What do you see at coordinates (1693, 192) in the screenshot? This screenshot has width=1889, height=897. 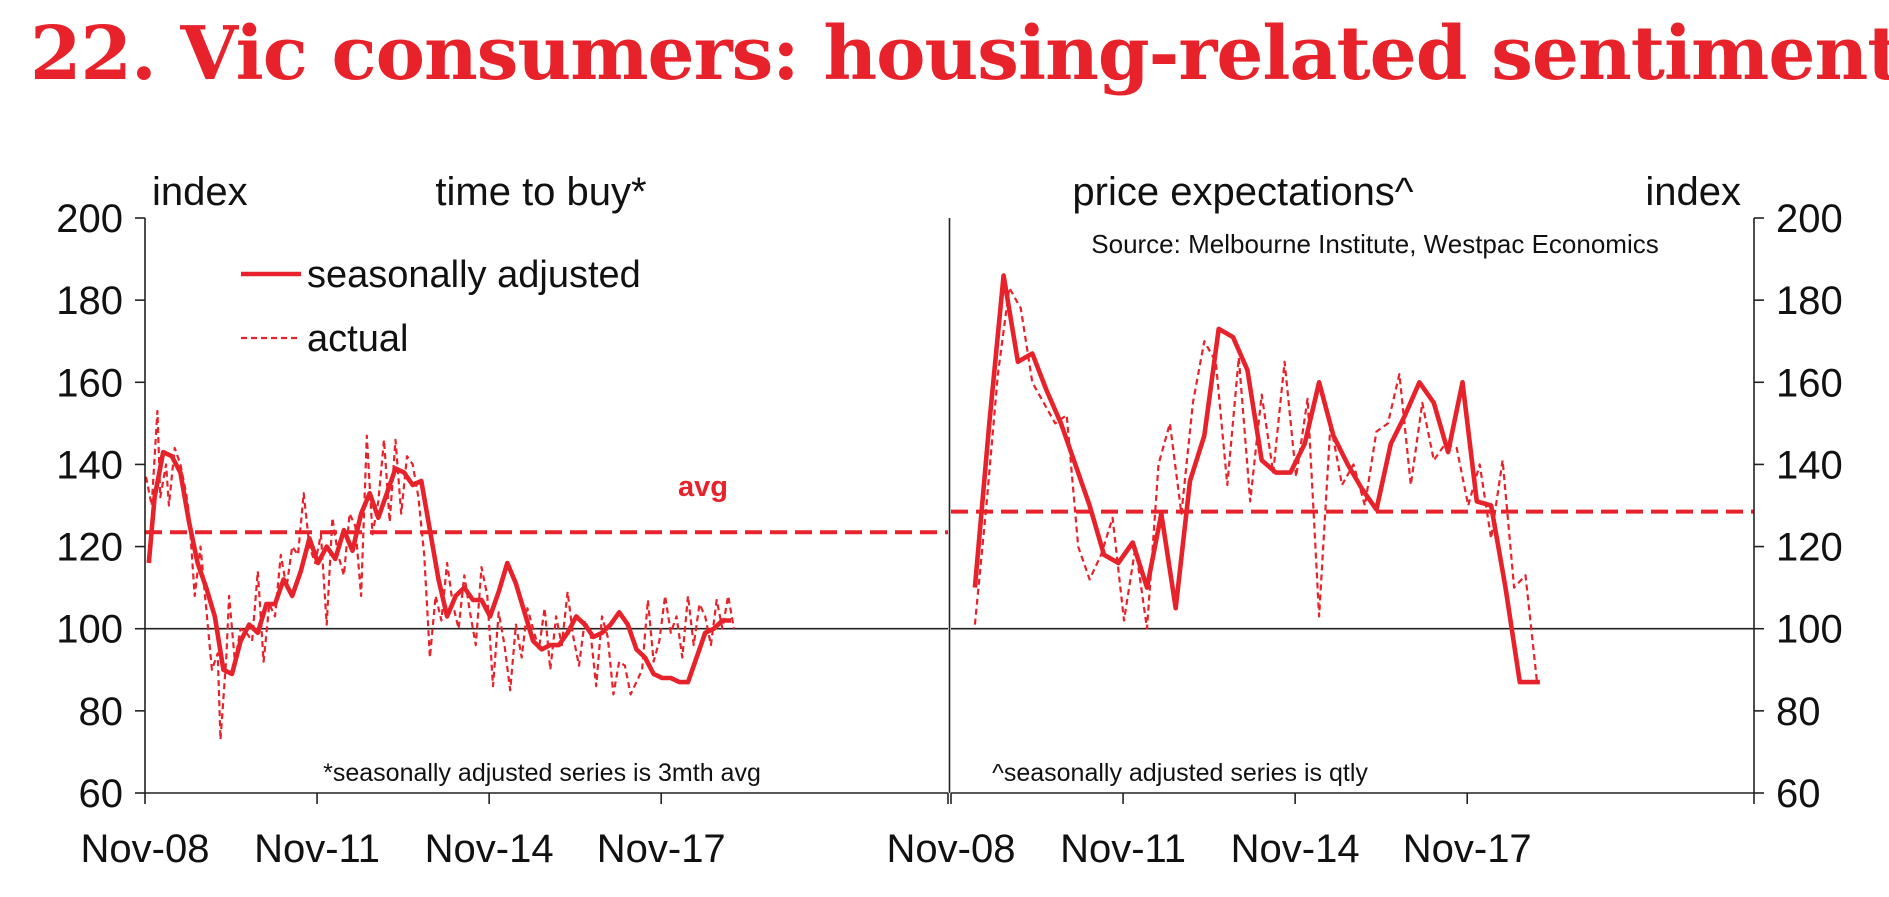 I see `y-unit-label-right: index` at bounding box center [1693, 192].